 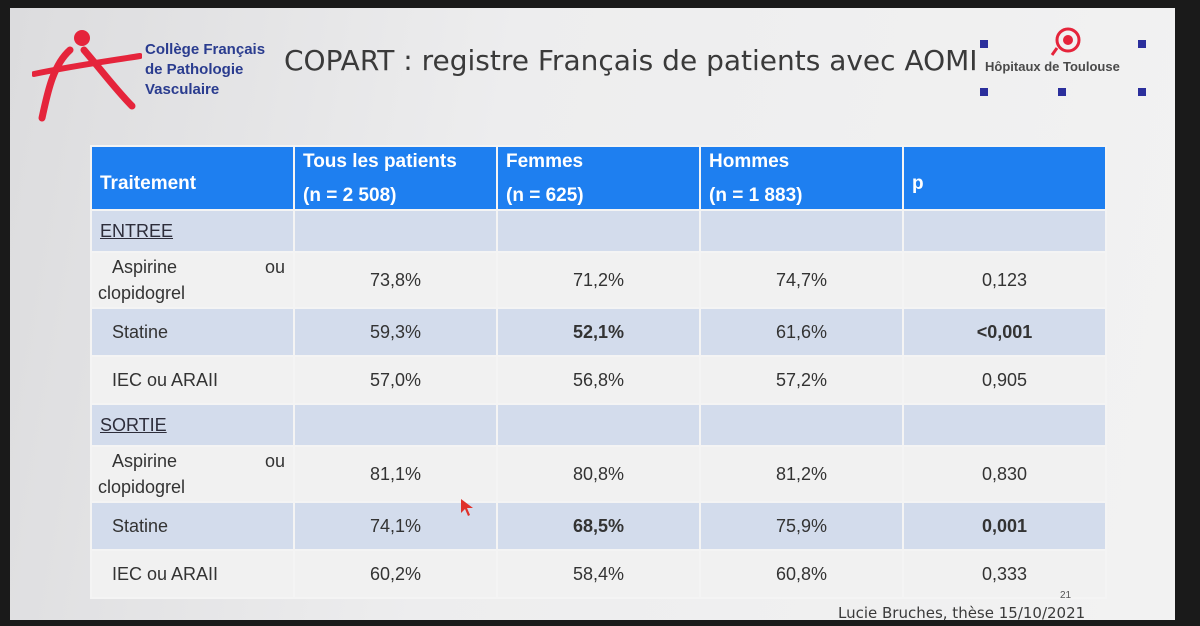 I want to click on header-hommes: Hommes (n = 1 883), so click(x=801, y=178).